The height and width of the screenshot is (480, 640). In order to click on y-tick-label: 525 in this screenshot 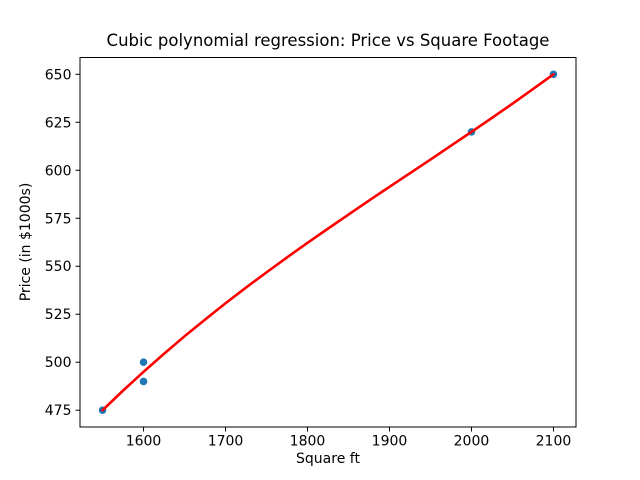, I will do `click(58, 315)`.